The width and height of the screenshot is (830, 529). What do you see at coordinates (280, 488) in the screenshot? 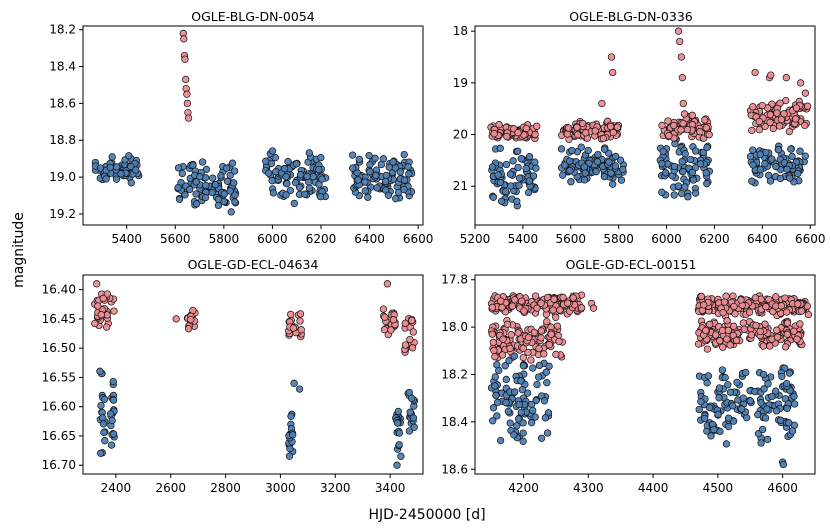
I see `x-tick-label: 3000` at bounding box center [280, 488].